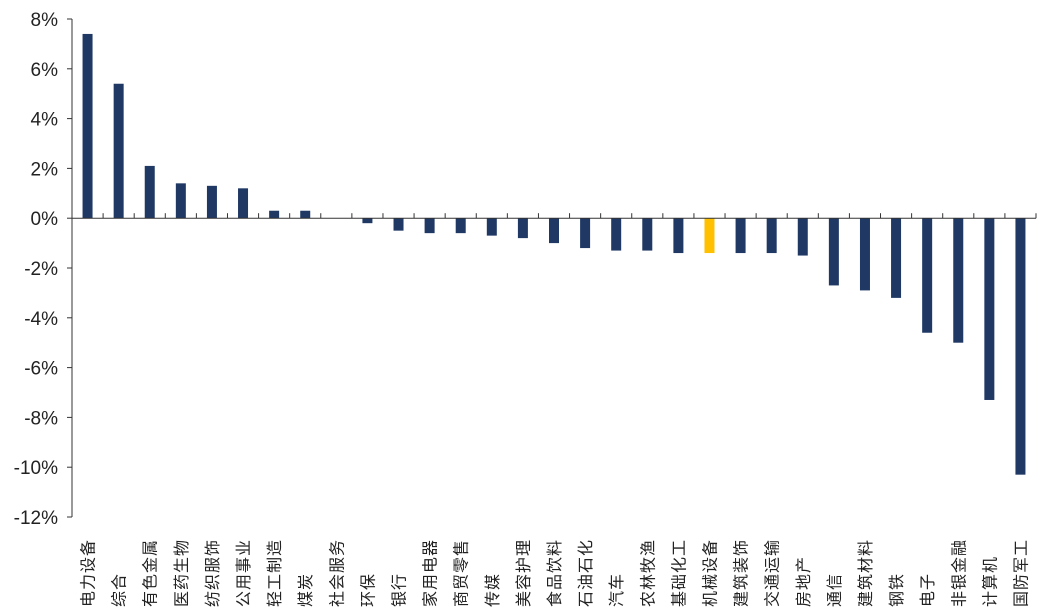 The image size is (1043, 612). I want to click on category-label: 美容护理, so click(523, 573).